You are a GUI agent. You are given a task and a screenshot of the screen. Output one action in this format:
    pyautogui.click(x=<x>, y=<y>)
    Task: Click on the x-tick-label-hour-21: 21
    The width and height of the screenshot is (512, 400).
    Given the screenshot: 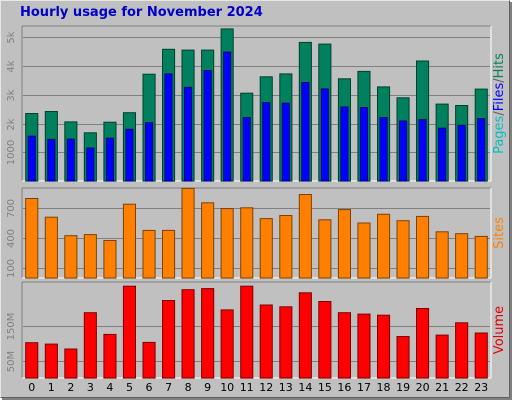 What is the action you would take?
    pyautogui.click(x=442, y=387)
    